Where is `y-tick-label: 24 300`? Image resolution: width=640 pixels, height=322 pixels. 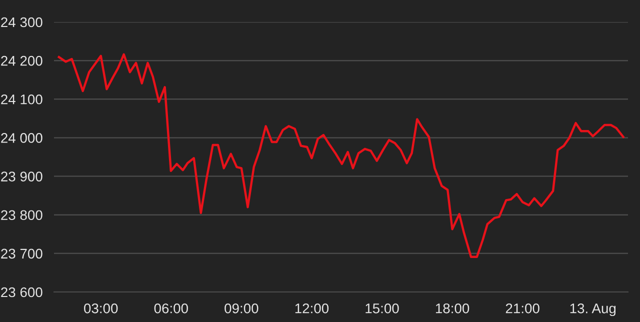 y-tick-label: 24 300 is located at coordinates (21, 22).